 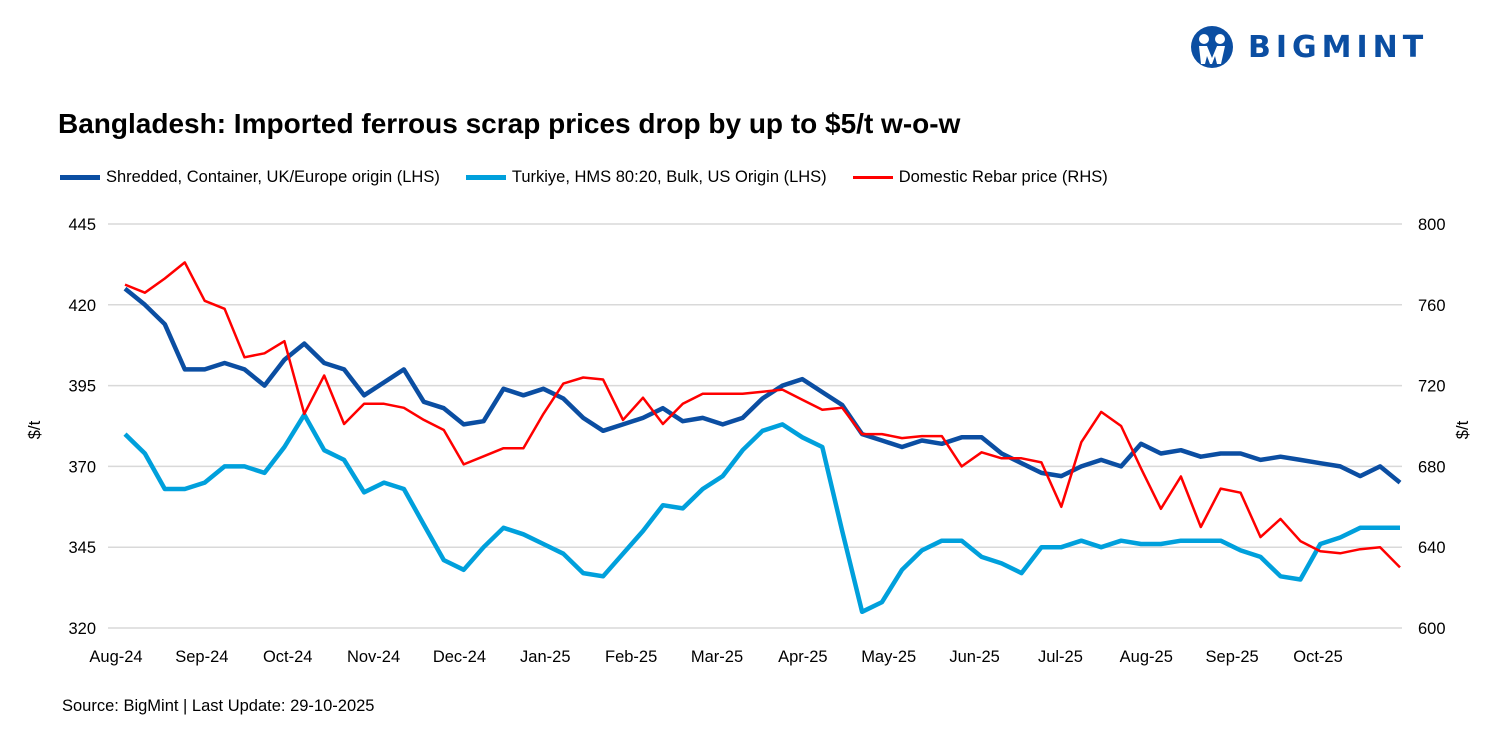 I want to click on x-tick-label: Nov-24, so click(x=373, y=657).